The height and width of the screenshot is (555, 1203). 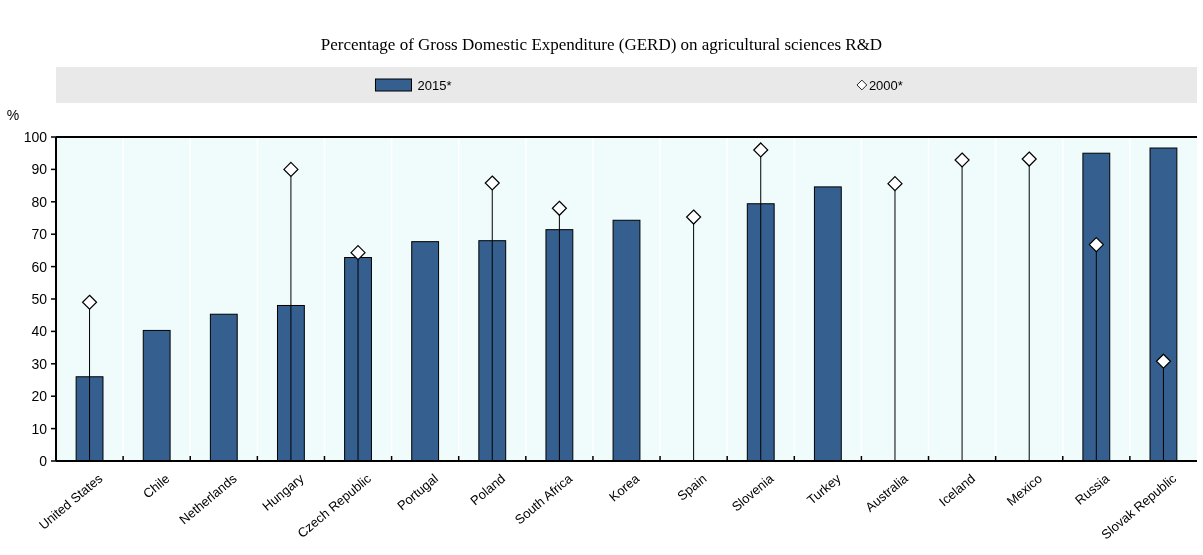 What do you see at coordinates (434, 85) in the screenshot?
I see `legend-label: 2015*` at bounding box center [434, 85].